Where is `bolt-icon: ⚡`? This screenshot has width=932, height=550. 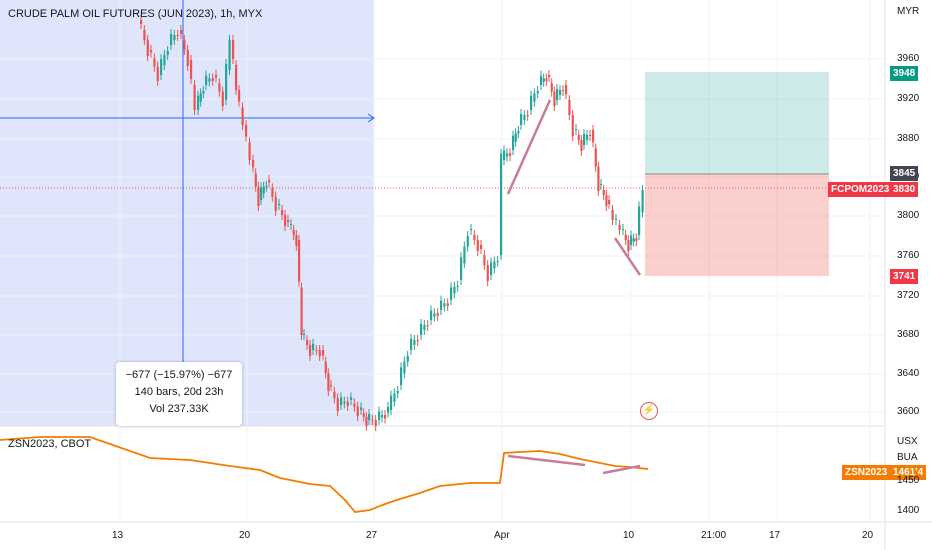 bolt-icon: ⚡ is located at coordinates (649, 411).